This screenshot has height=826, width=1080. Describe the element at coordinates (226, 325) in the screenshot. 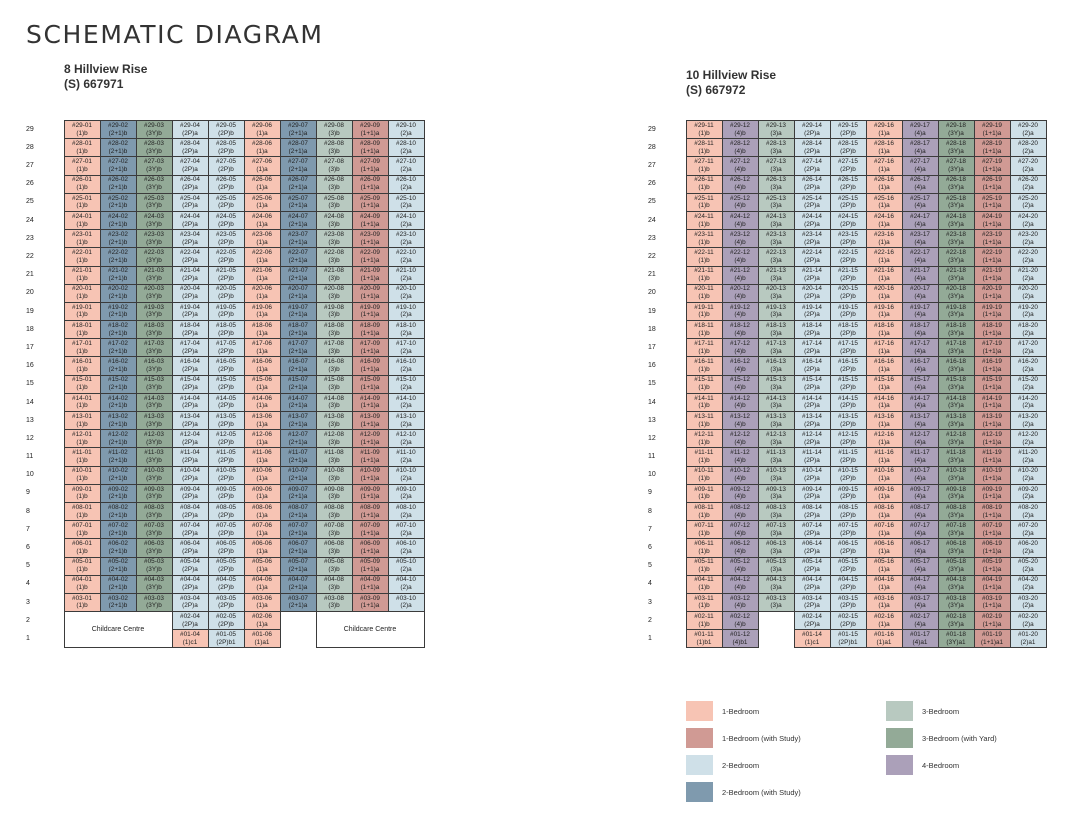

I see `unit-number: #18-05` at that location.